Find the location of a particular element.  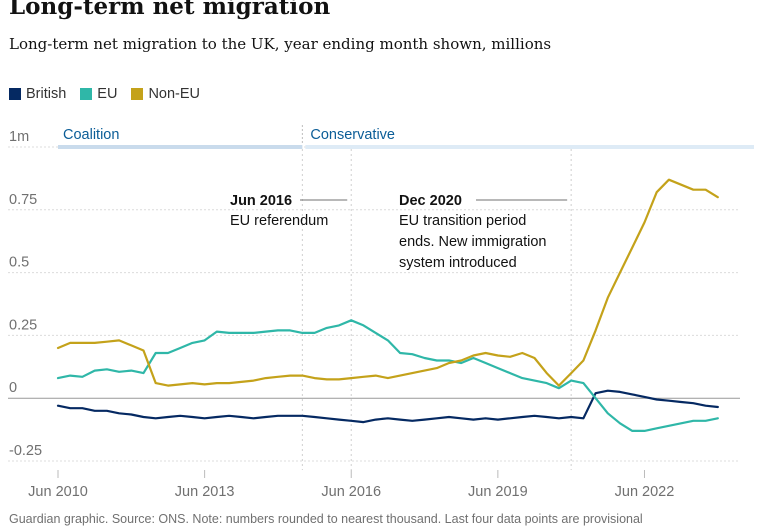

legend-swatch-eu is located at coordinates (86, 94).